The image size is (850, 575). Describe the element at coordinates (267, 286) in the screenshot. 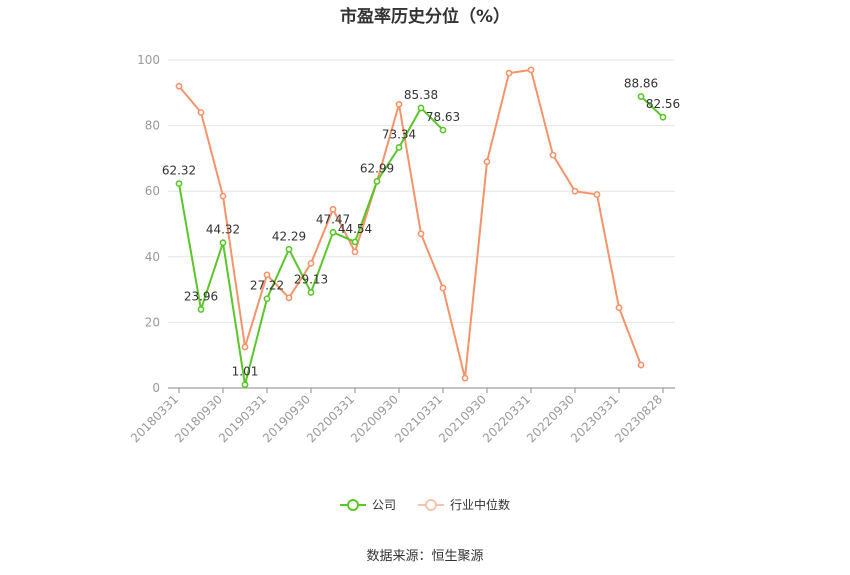

I see `data-label-company: 27.22` at that location.